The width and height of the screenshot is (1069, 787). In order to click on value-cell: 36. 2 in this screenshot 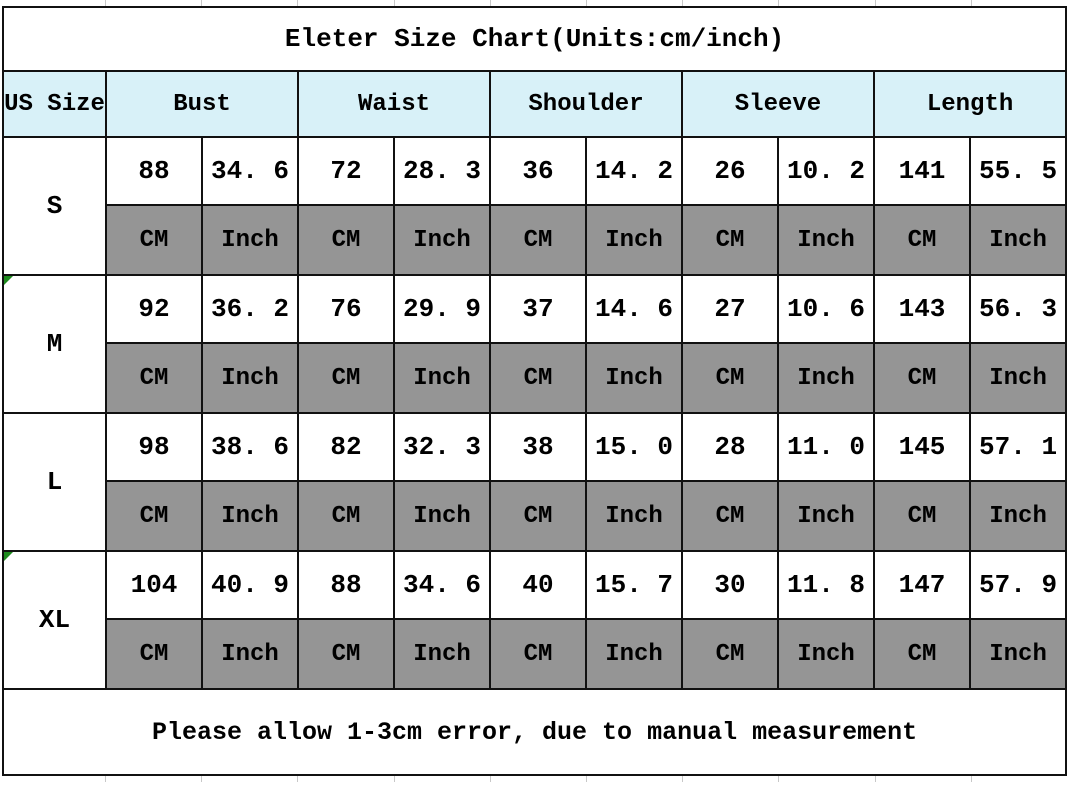, I will do `click(250, 309)`.